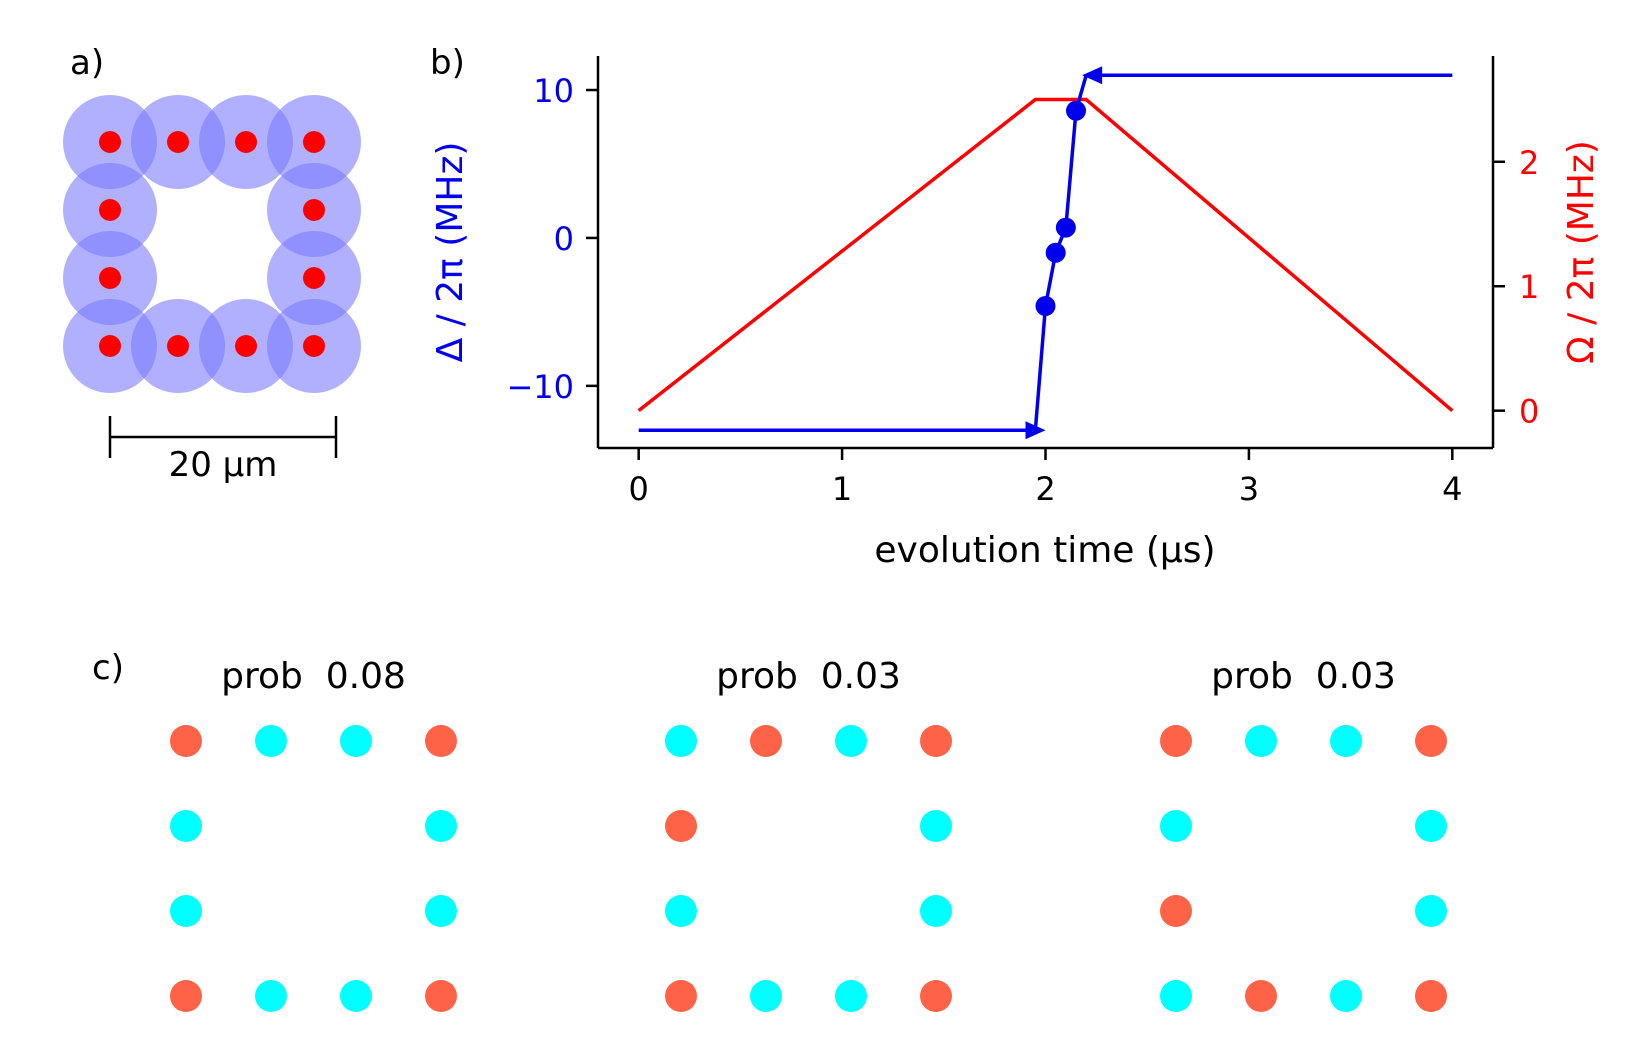 The width and height of the screenshot is (1644, 1057). What do you see at coordinates (223, 465) in the screenshot?
I see `scale-bar-label: 20 μm` at bounding box center [223, 465].